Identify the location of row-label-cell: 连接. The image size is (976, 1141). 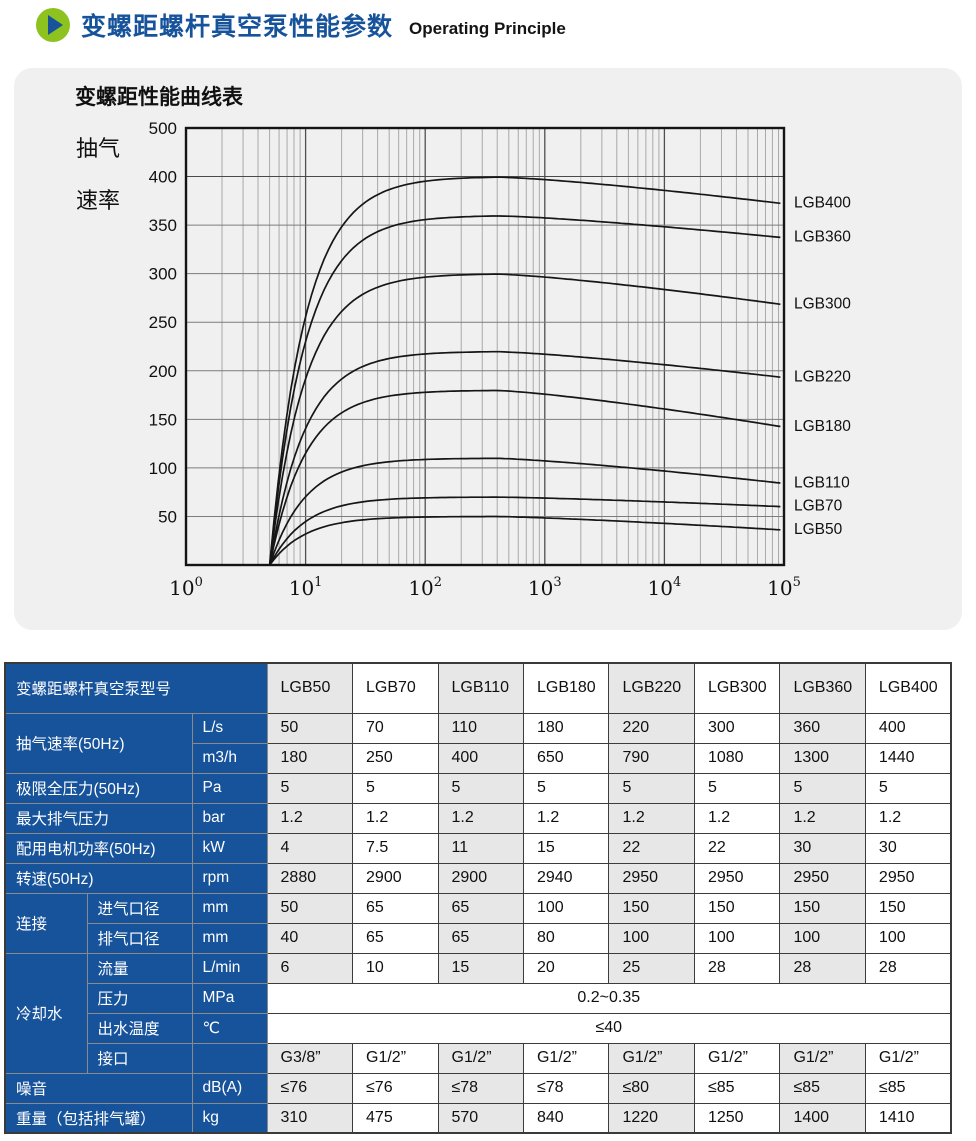
(46, 923).